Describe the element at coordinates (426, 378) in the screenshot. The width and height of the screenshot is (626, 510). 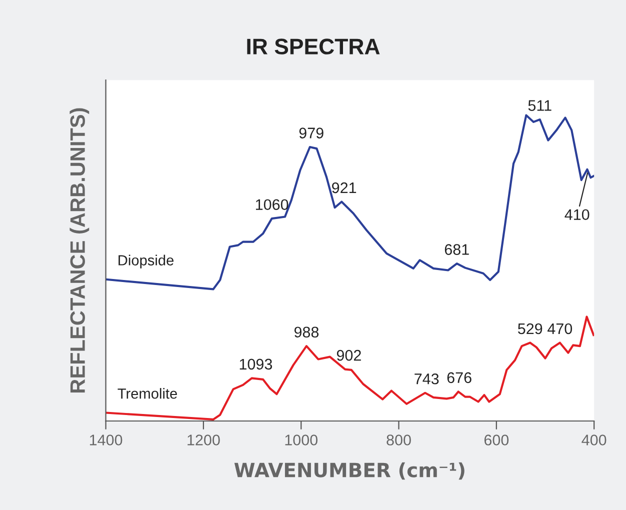
I see `annotation: 743` at that location.